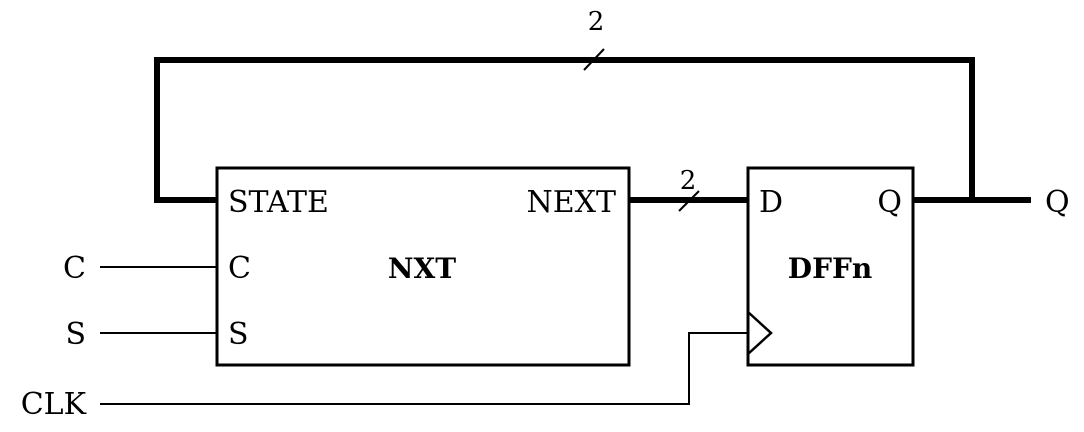  Describe the element at coordinates (424, 368) in the screenshot. I see `clk-input-wire` at that location.